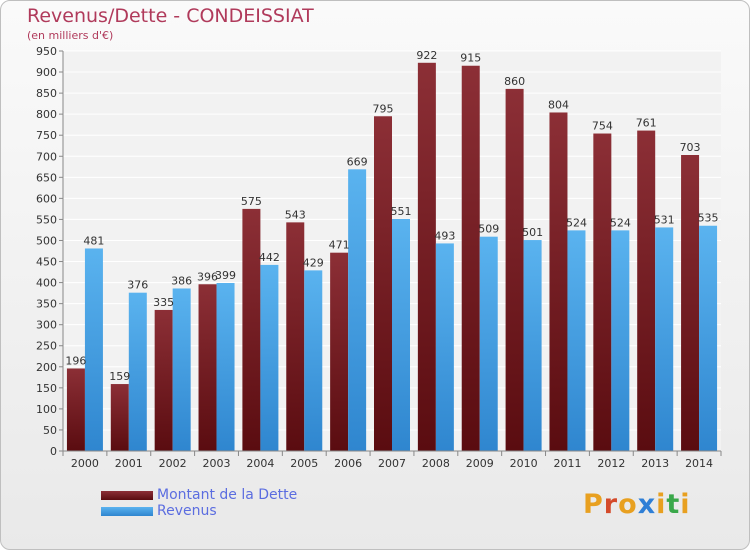  Describe the element at coordinates (392, 463) in the screenshot. I see `x-tick-label: 2007` at that location.